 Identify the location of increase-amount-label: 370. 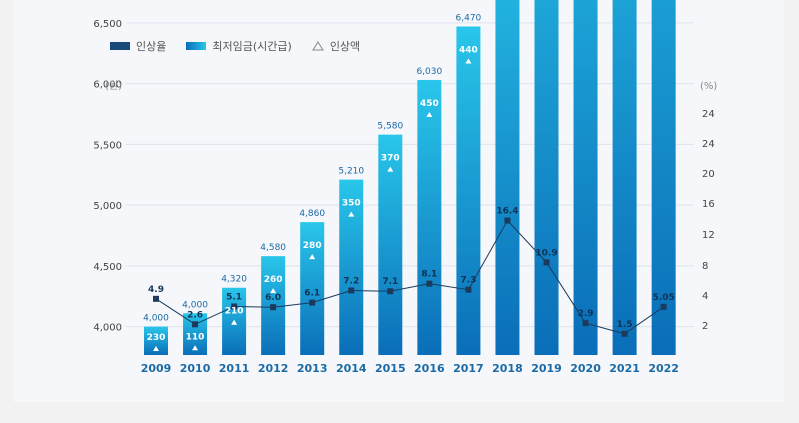
(390, 159).